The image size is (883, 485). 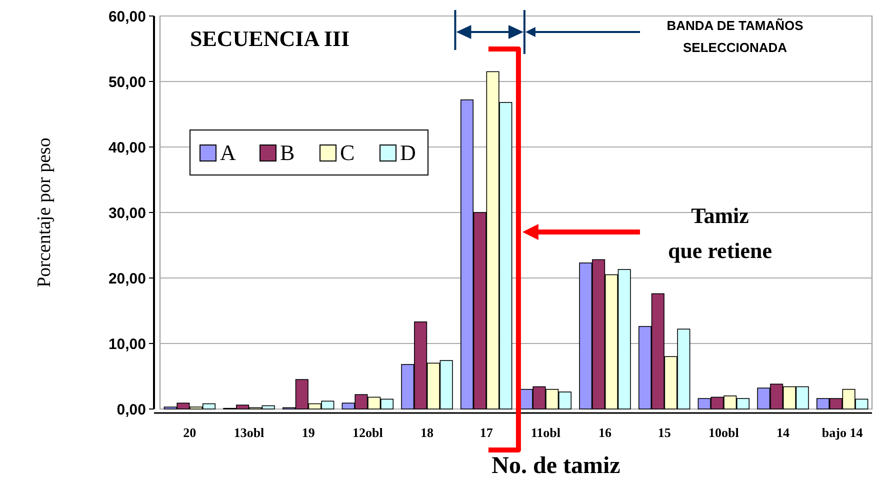 I want to click on y-tick-label: 10,00, so click(x=127, y=344).